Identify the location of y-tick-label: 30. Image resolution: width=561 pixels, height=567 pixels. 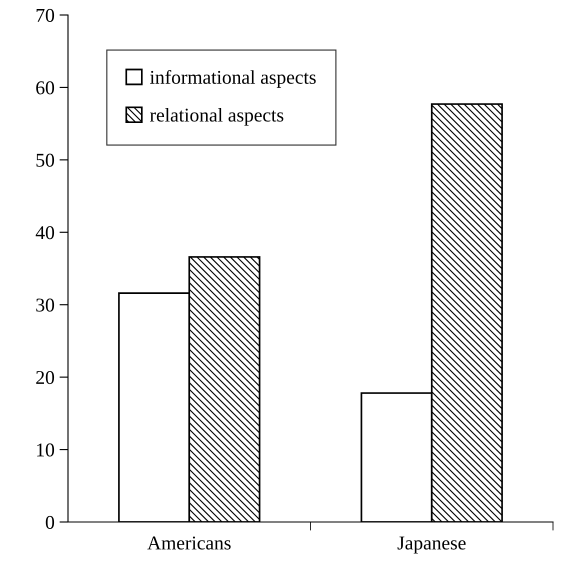
(45, 305).